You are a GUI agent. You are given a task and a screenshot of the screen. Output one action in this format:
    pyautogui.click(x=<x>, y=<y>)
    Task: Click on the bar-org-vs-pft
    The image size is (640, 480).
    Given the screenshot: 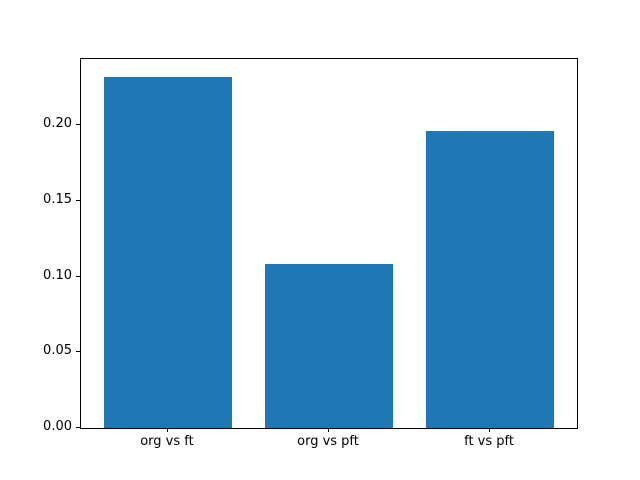 What is the action you would take?
    pyautogui.click(x=329, y=346)
    